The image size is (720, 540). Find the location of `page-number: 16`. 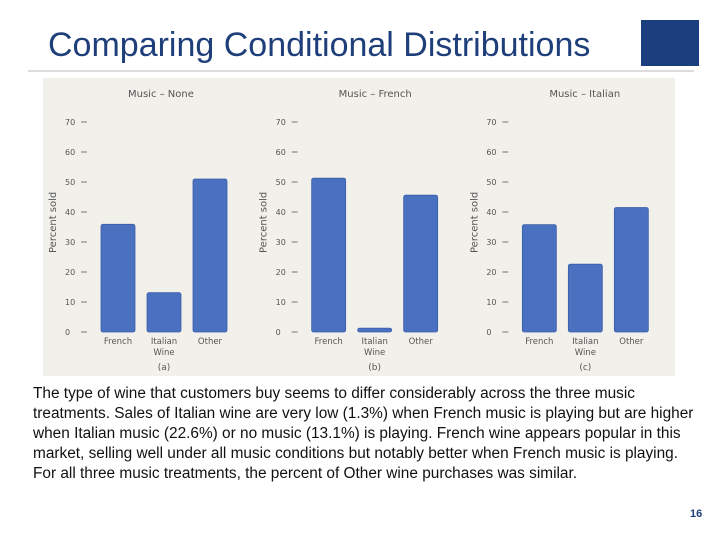

page-number: 16 is located at coordinates (696, 514).